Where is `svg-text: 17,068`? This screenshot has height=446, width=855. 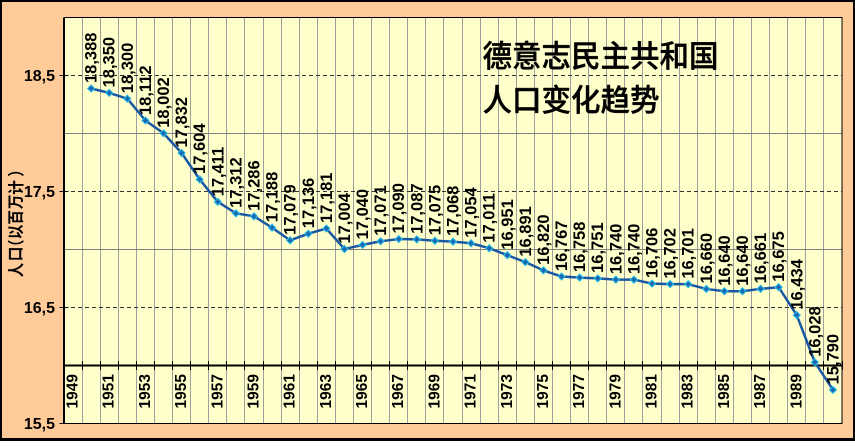 svg-text: 17,068 is located at coordinates (454, 211).